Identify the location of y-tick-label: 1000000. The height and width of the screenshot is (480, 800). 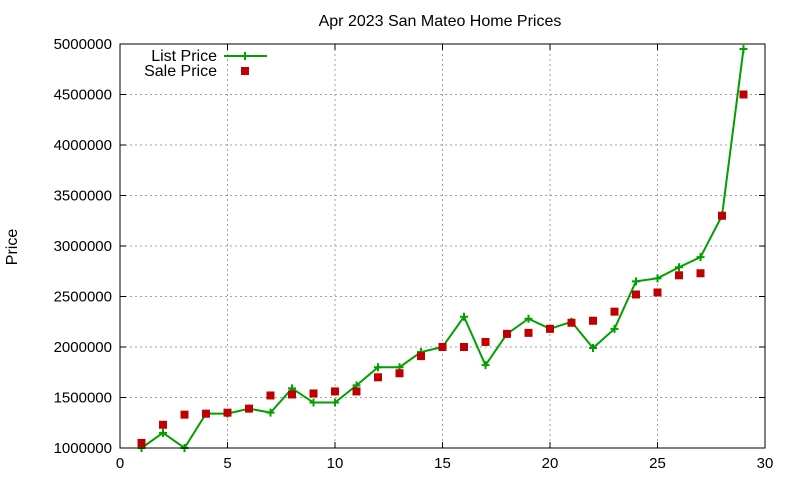
(83, 448).